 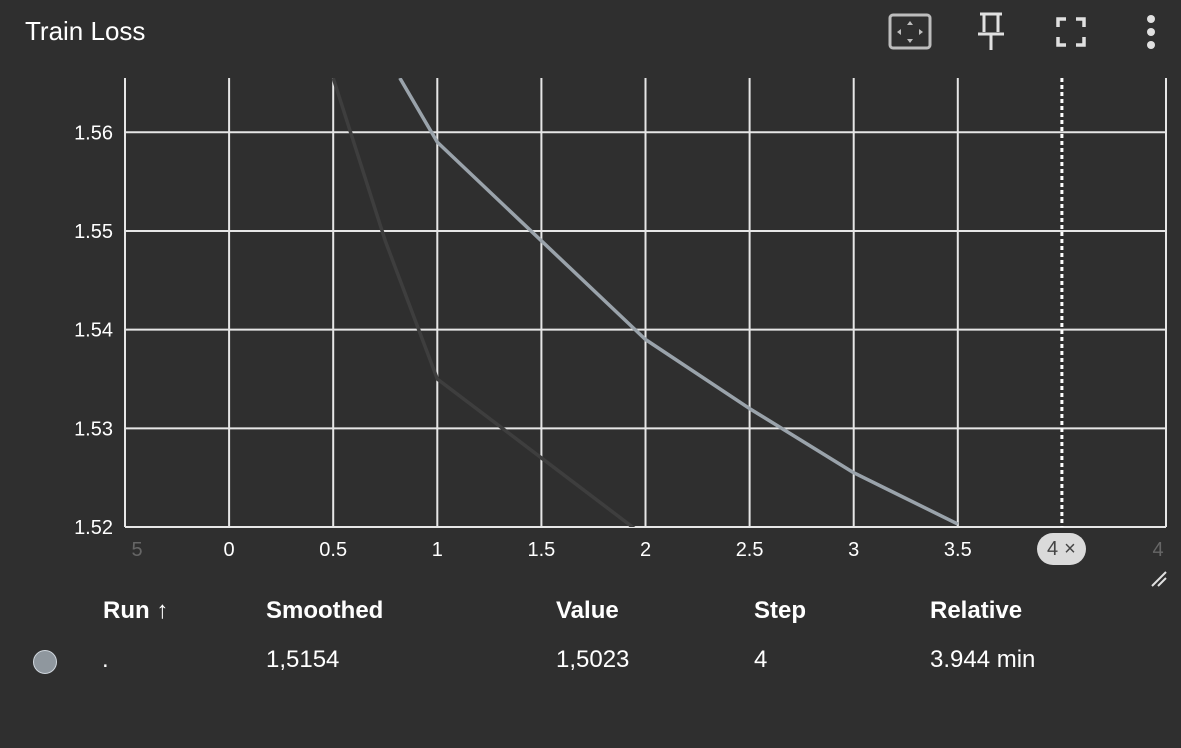 What do you see at coordinates (93, 331) in the screenshot?
I see `y-tick-label: 1.54` at bounding box center [93, 331].